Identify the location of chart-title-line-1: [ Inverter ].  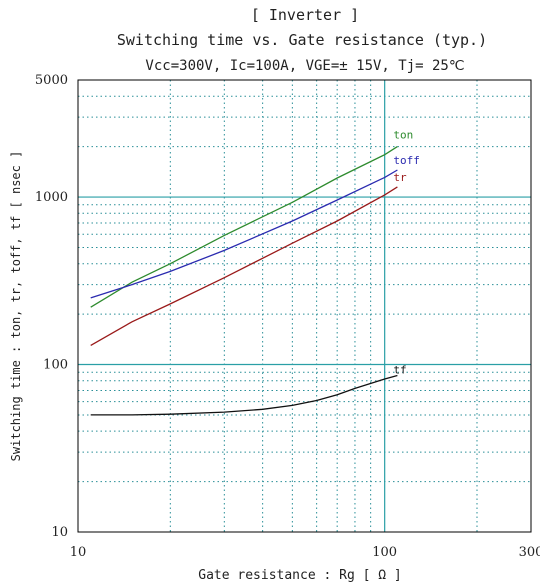
(305, 15).